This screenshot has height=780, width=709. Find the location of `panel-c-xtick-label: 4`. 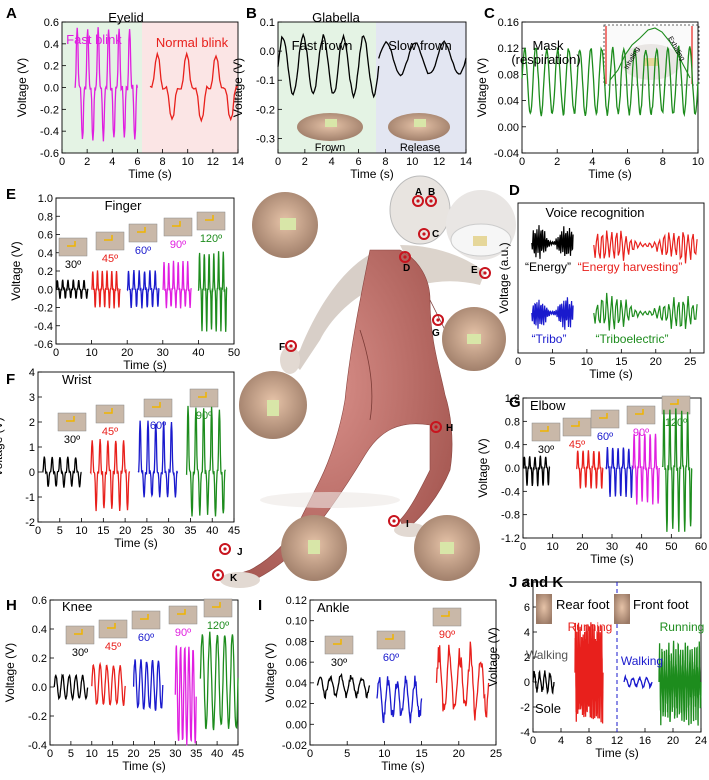

panel-c-xtick-label: 4 is located at coordinates (592, 162).